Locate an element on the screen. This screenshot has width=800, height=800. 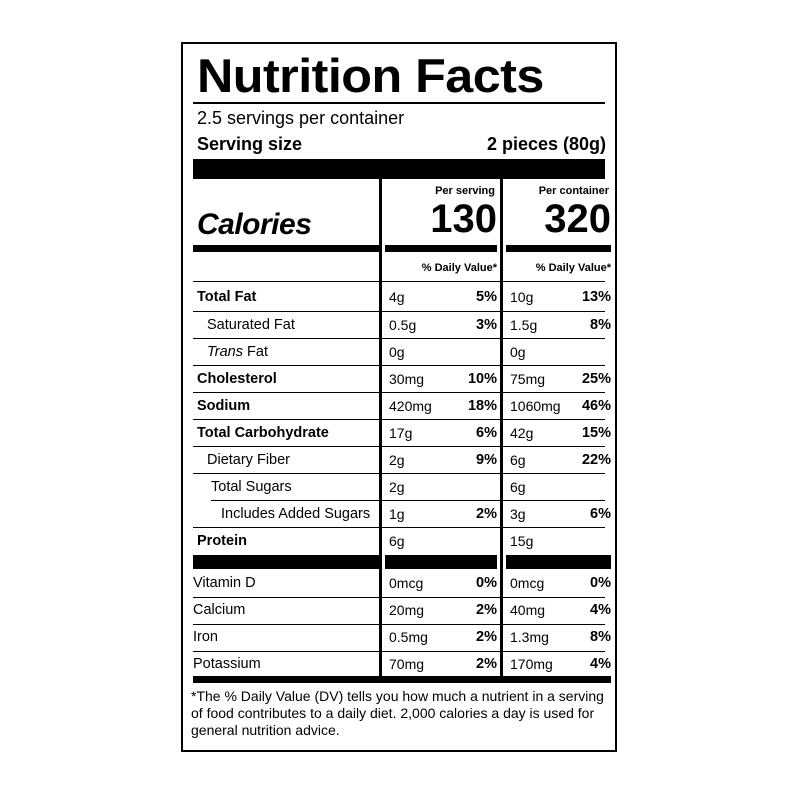
nutrient-row-total-sugars: Total Sugars 2g 6g is located at coordinates (399, 487).